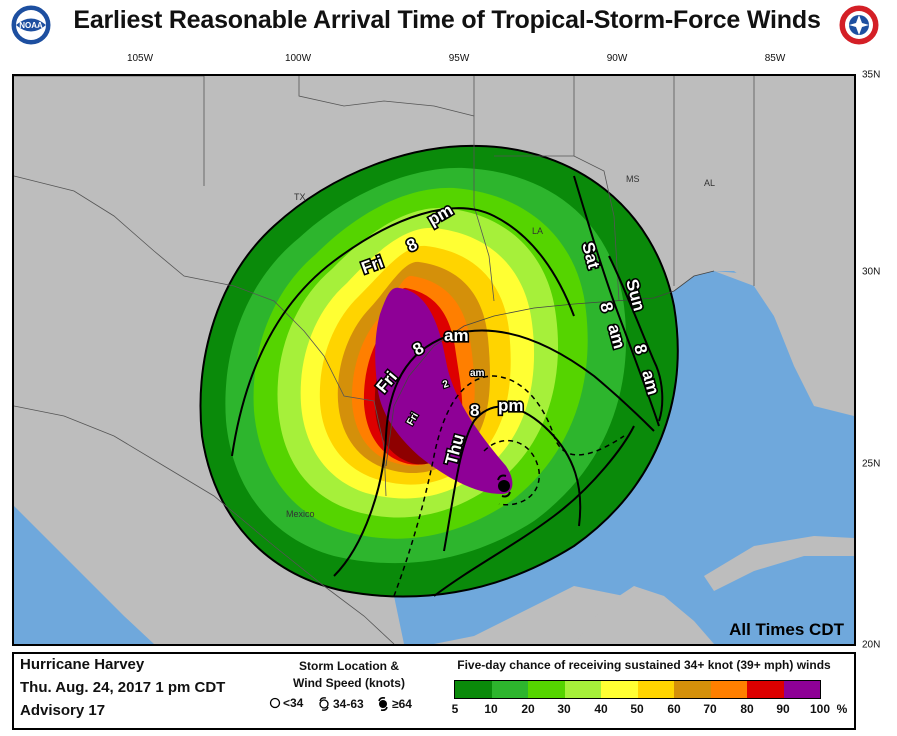  Describe the element at coordinates (636, 338) in the screenshot. I see `contour-sun-8am` at that location.